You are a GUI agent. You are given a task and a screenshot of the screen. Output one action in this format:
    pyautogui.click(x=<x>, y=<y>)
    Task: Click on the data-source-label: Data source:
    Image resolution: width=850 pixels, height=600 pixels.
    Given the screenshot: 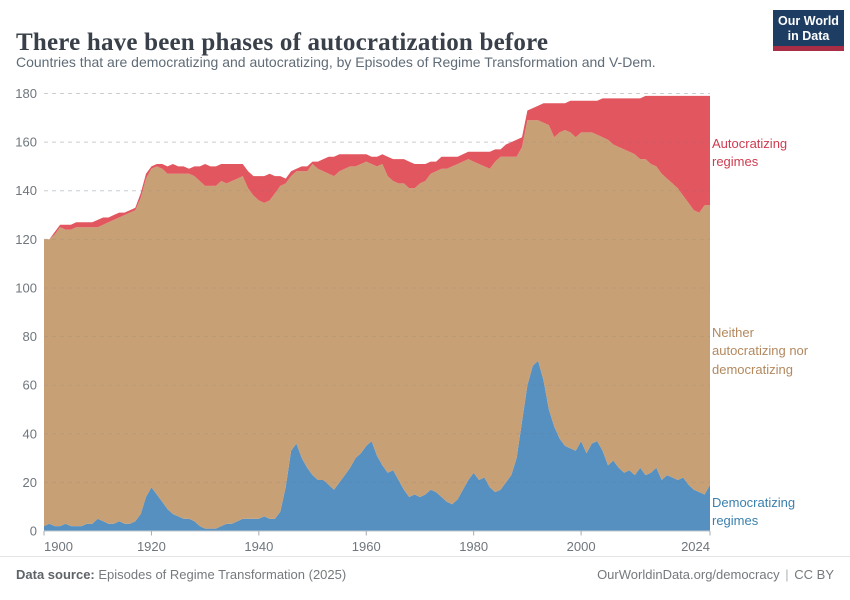 What is the action you would take?
    pyautogui.click(x=55, y=574)
    